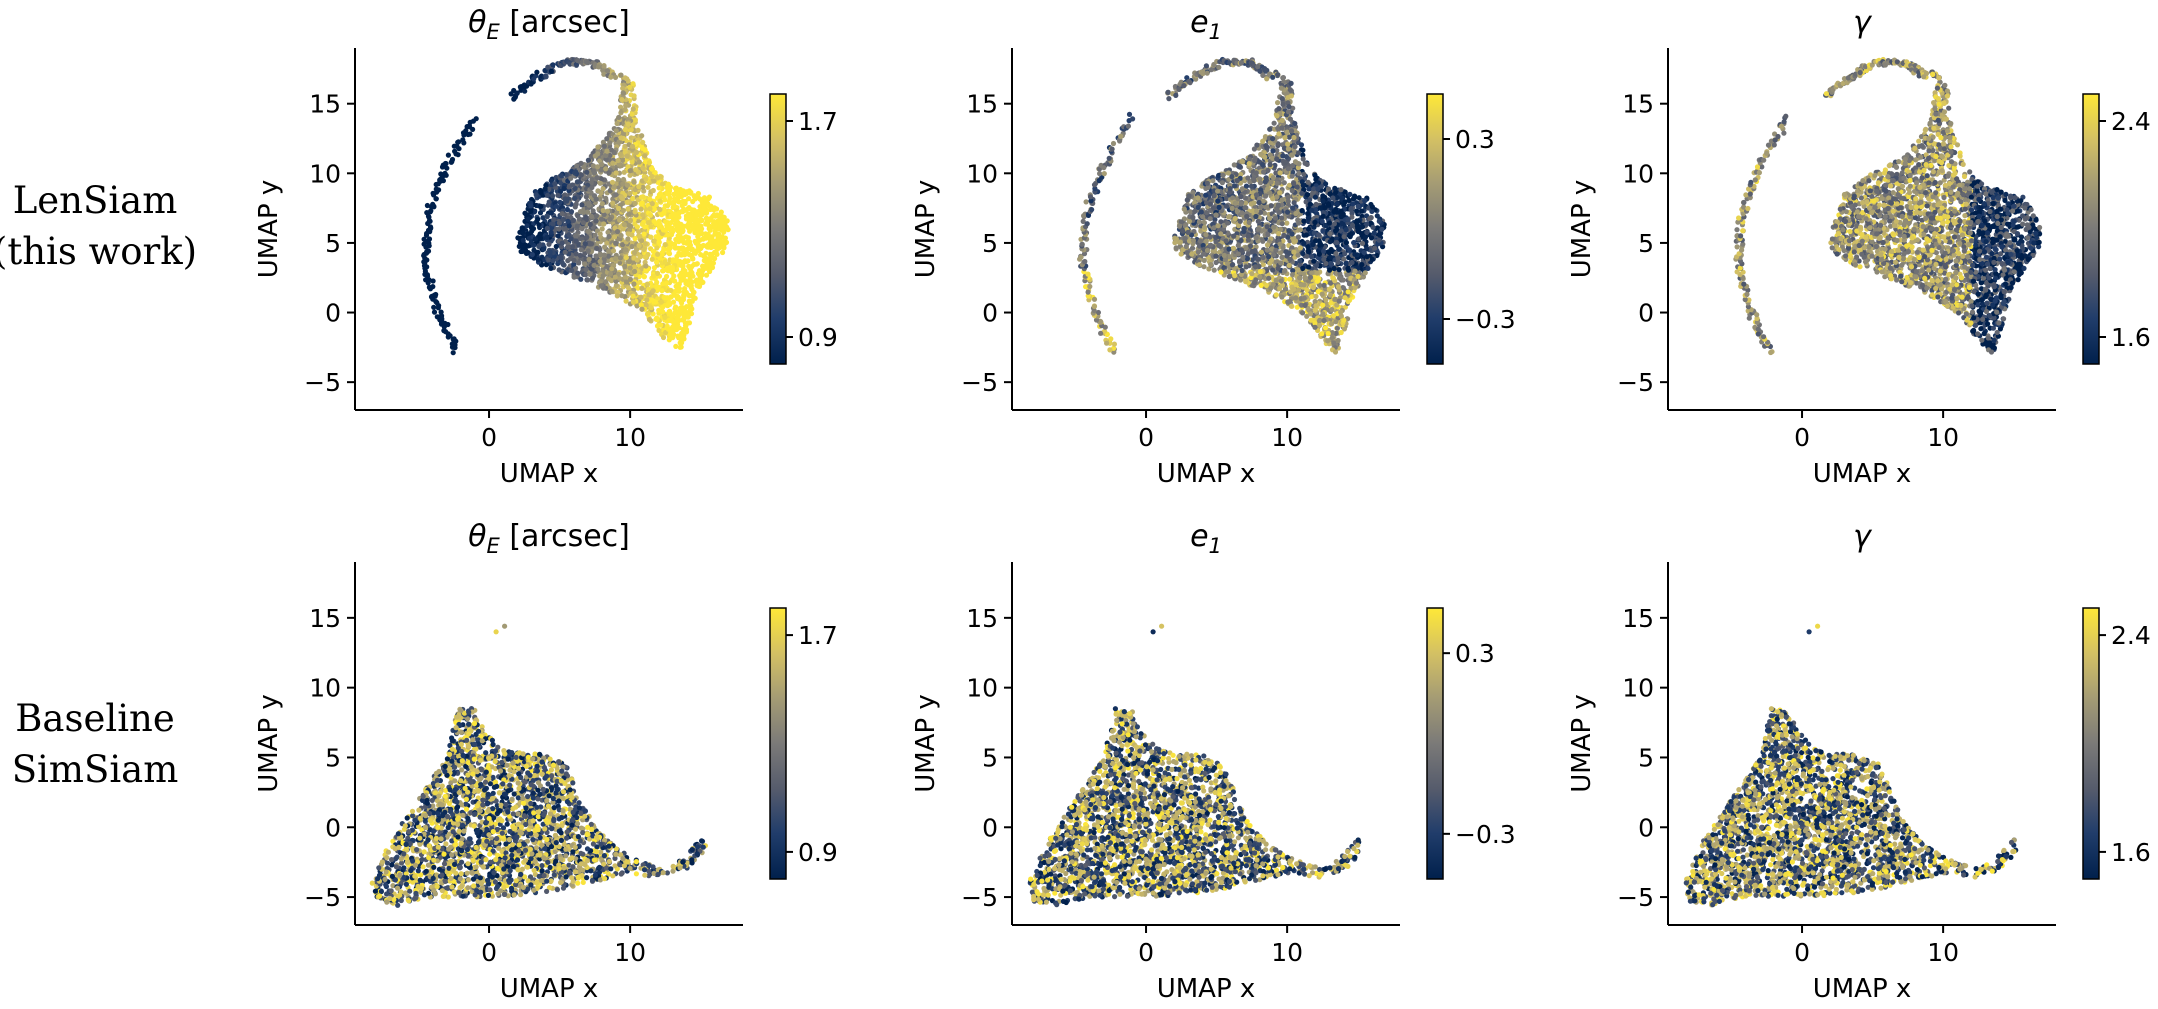 The height and width of the screenshot is (1009, 2158). Describe the element at coordinates (778, 229) in the screenshot. I see `colorbar` at that location.